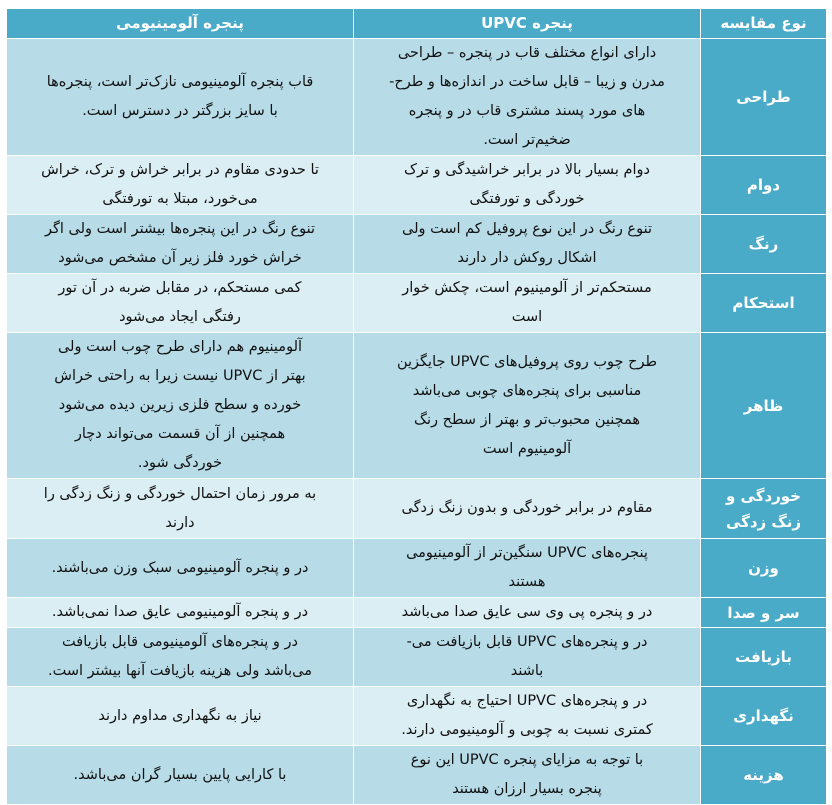  I want to click on cell-line: رفتگی ایجاد می‌شود, so click(180, 317).